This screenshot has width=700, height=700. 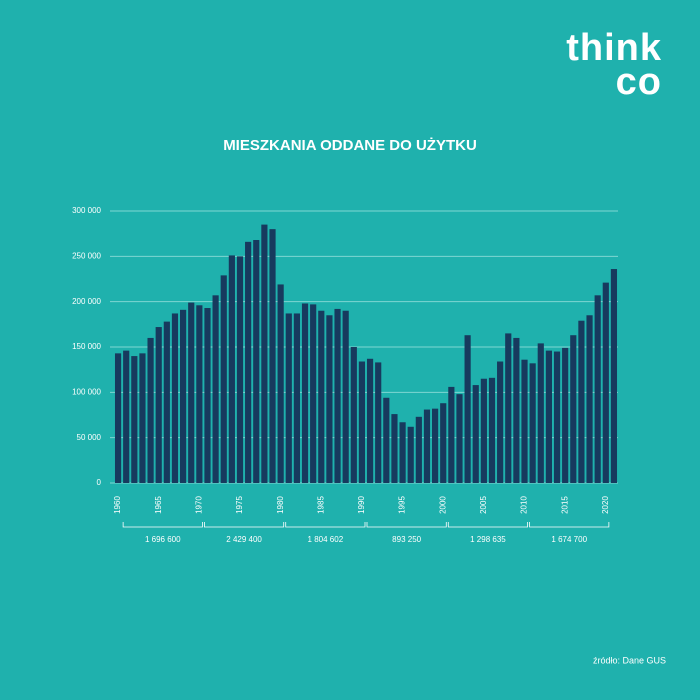 I want to click on logo: think, so click(x=614, y=48).